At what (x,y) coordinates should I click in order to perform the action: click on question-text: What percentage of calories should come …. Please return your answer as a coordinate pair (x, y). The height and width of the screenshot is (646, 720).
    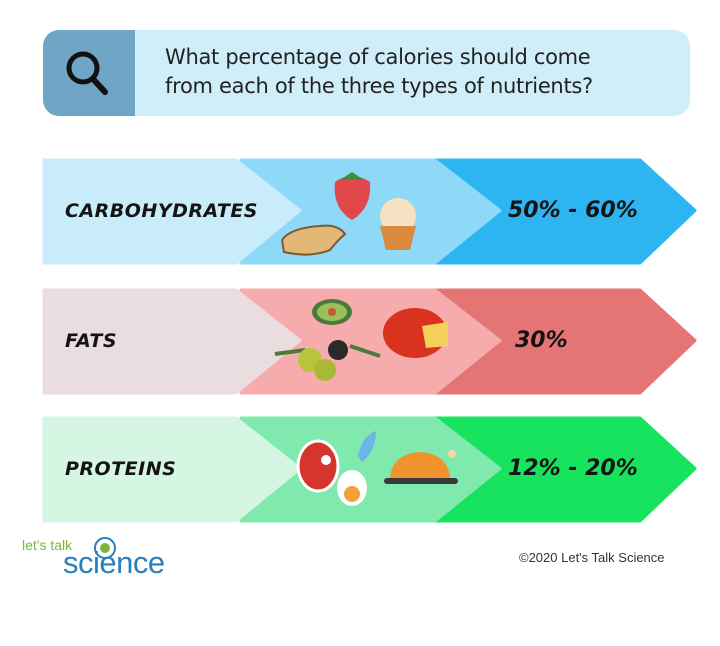
    Looking at the image, I should click on (379, 72).